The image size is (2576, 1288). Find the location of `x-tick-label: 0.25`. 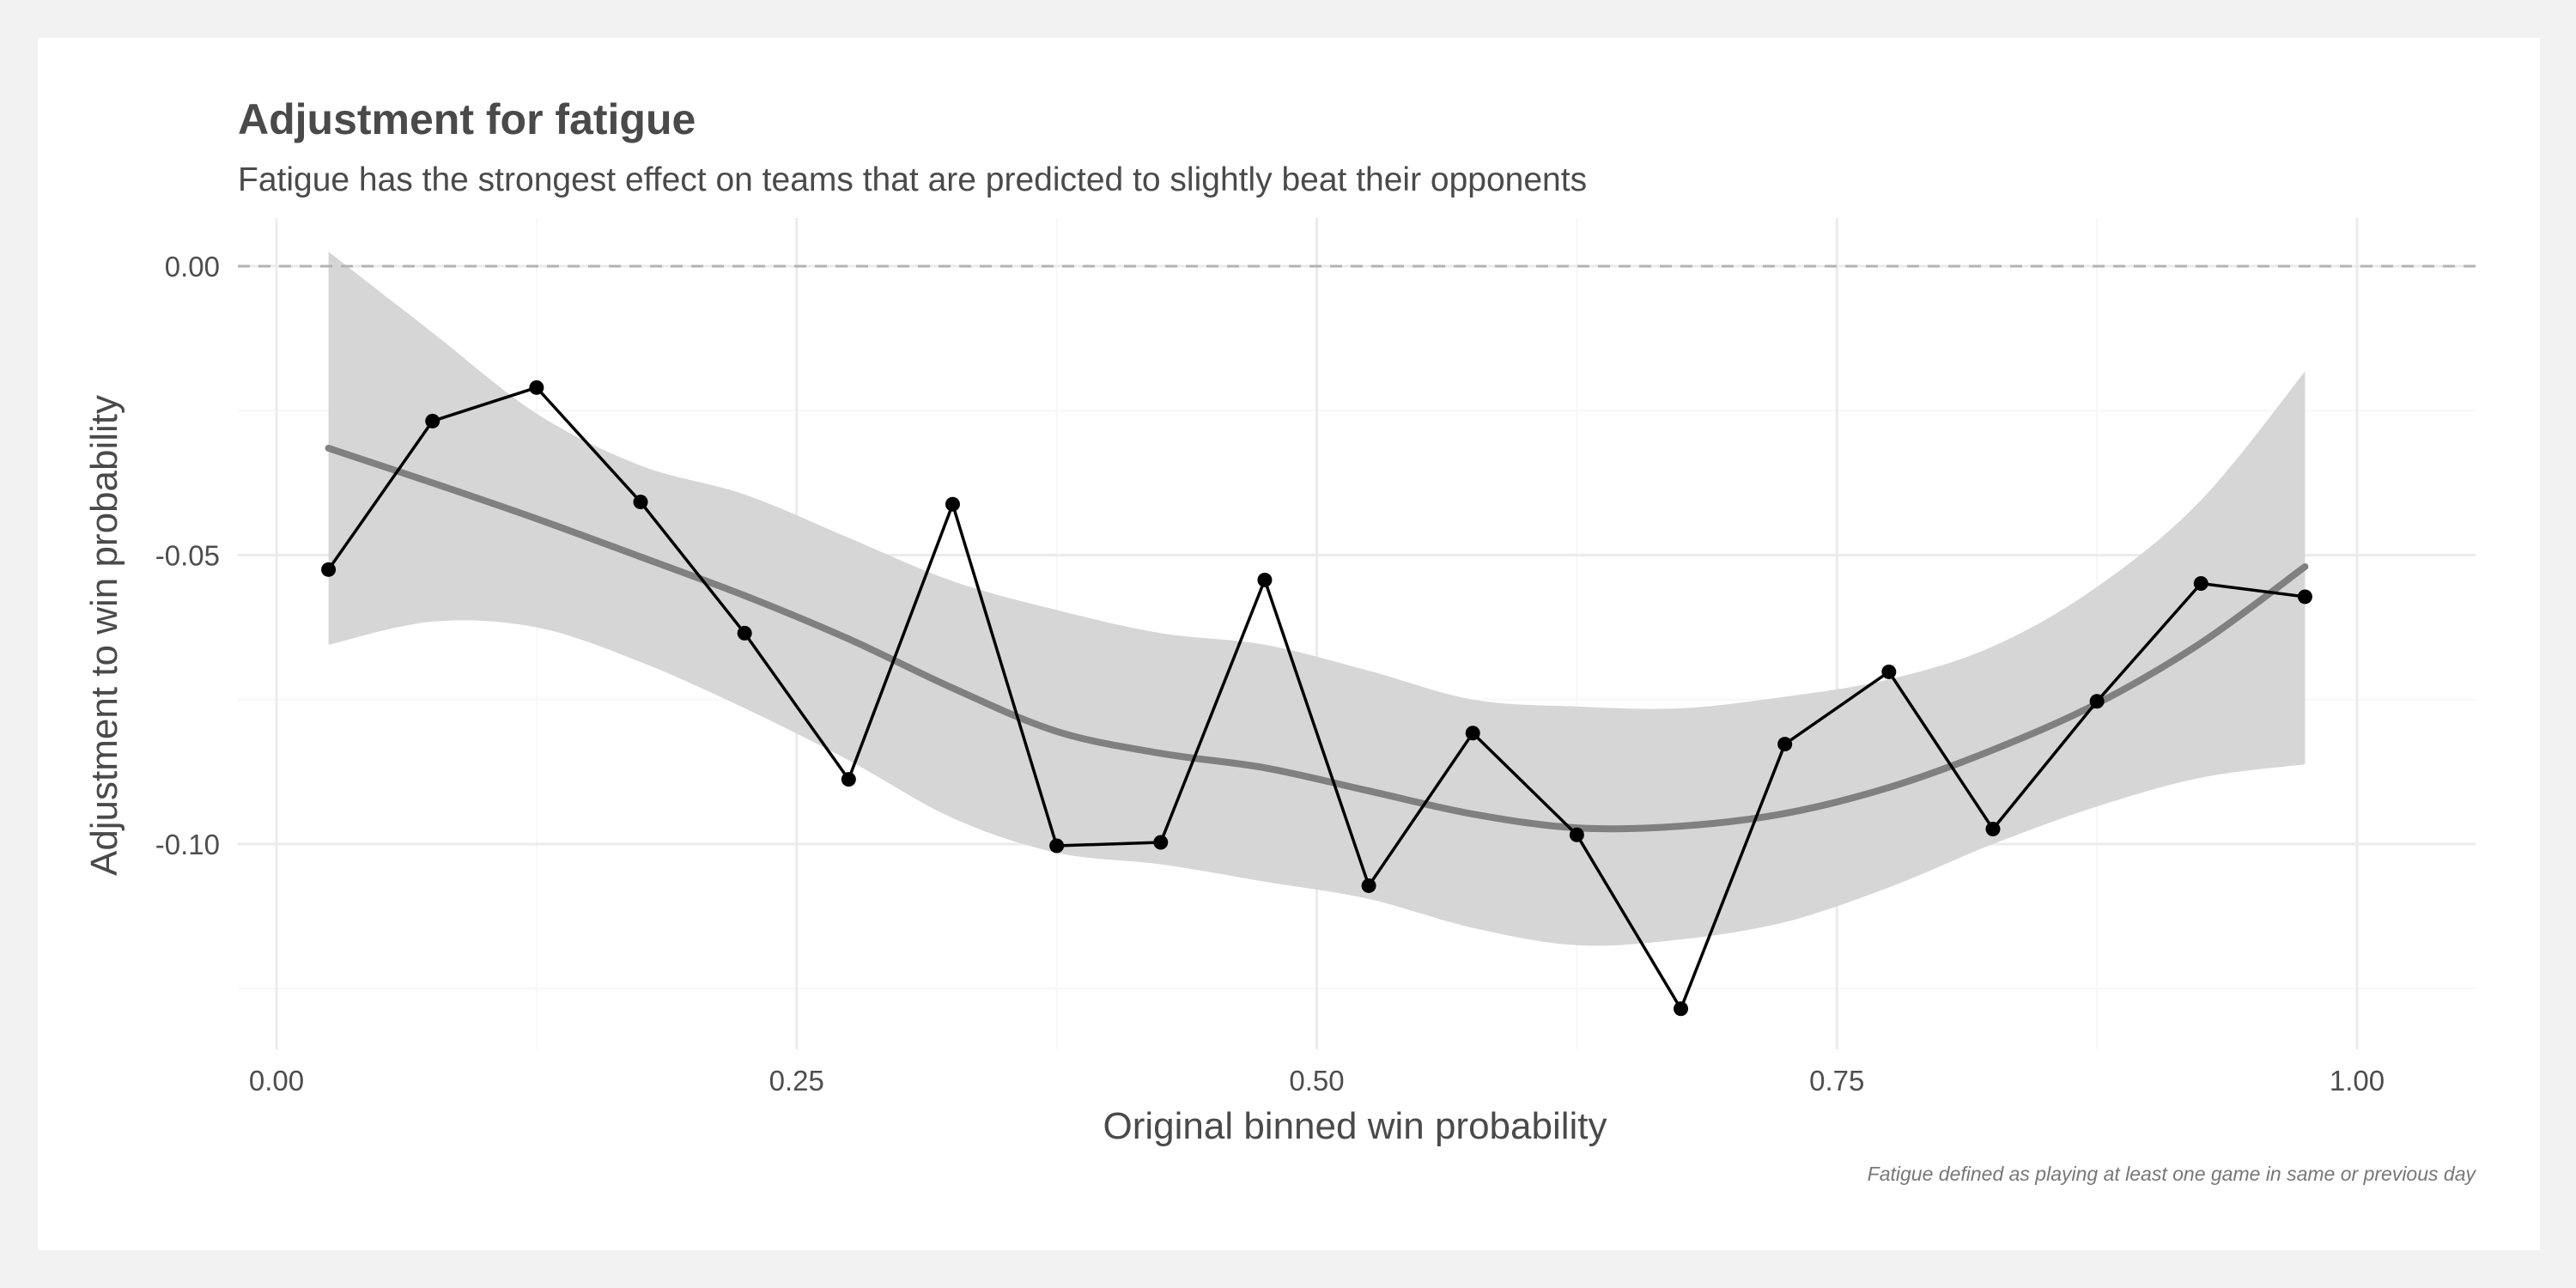

x-tick-label: 0.25 is located at coordinates (797, 1081).